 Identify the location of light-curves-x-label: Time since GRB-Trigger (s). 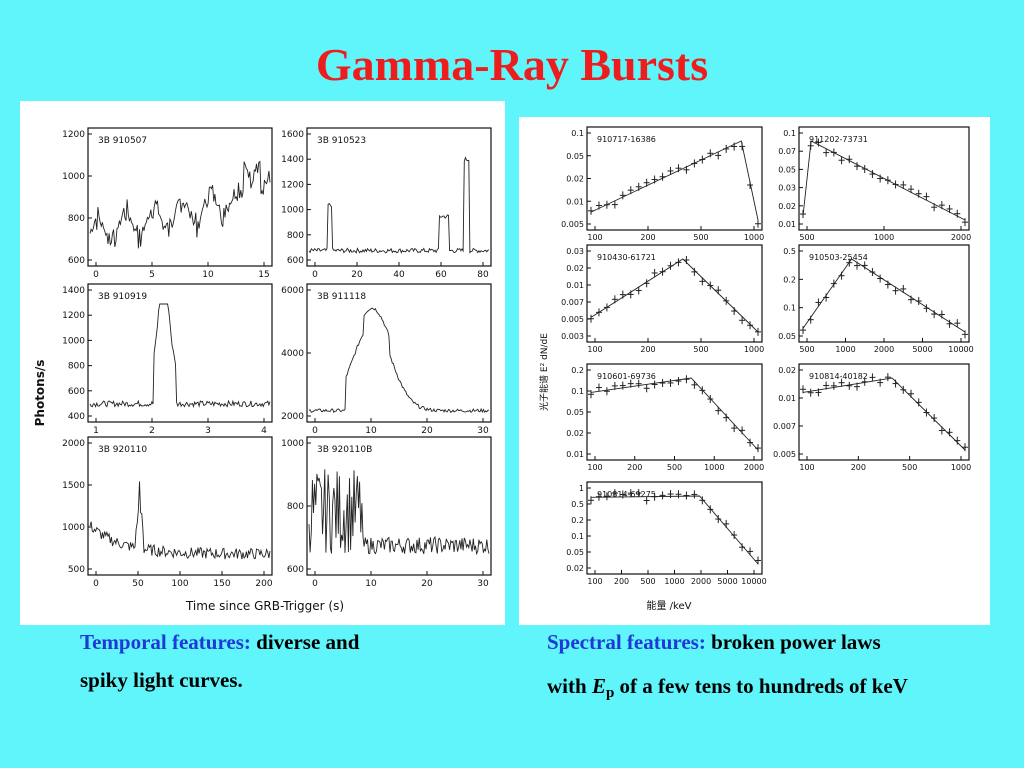
(264, 606).